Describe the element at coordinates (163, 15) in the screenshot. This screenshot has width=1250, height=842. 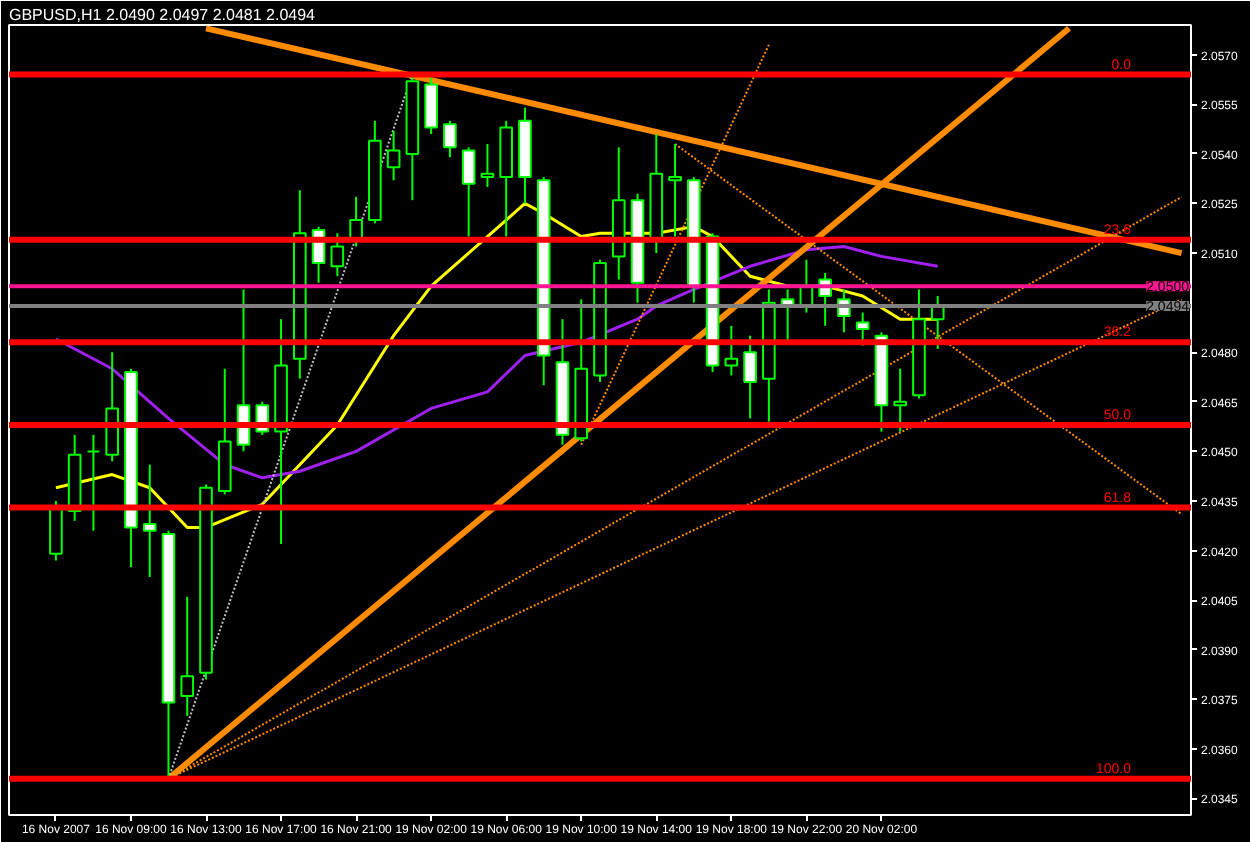
I see `chart-title: GBPUSD,H1 2.0490 2.0497 2.0481 2.0494` at that location.